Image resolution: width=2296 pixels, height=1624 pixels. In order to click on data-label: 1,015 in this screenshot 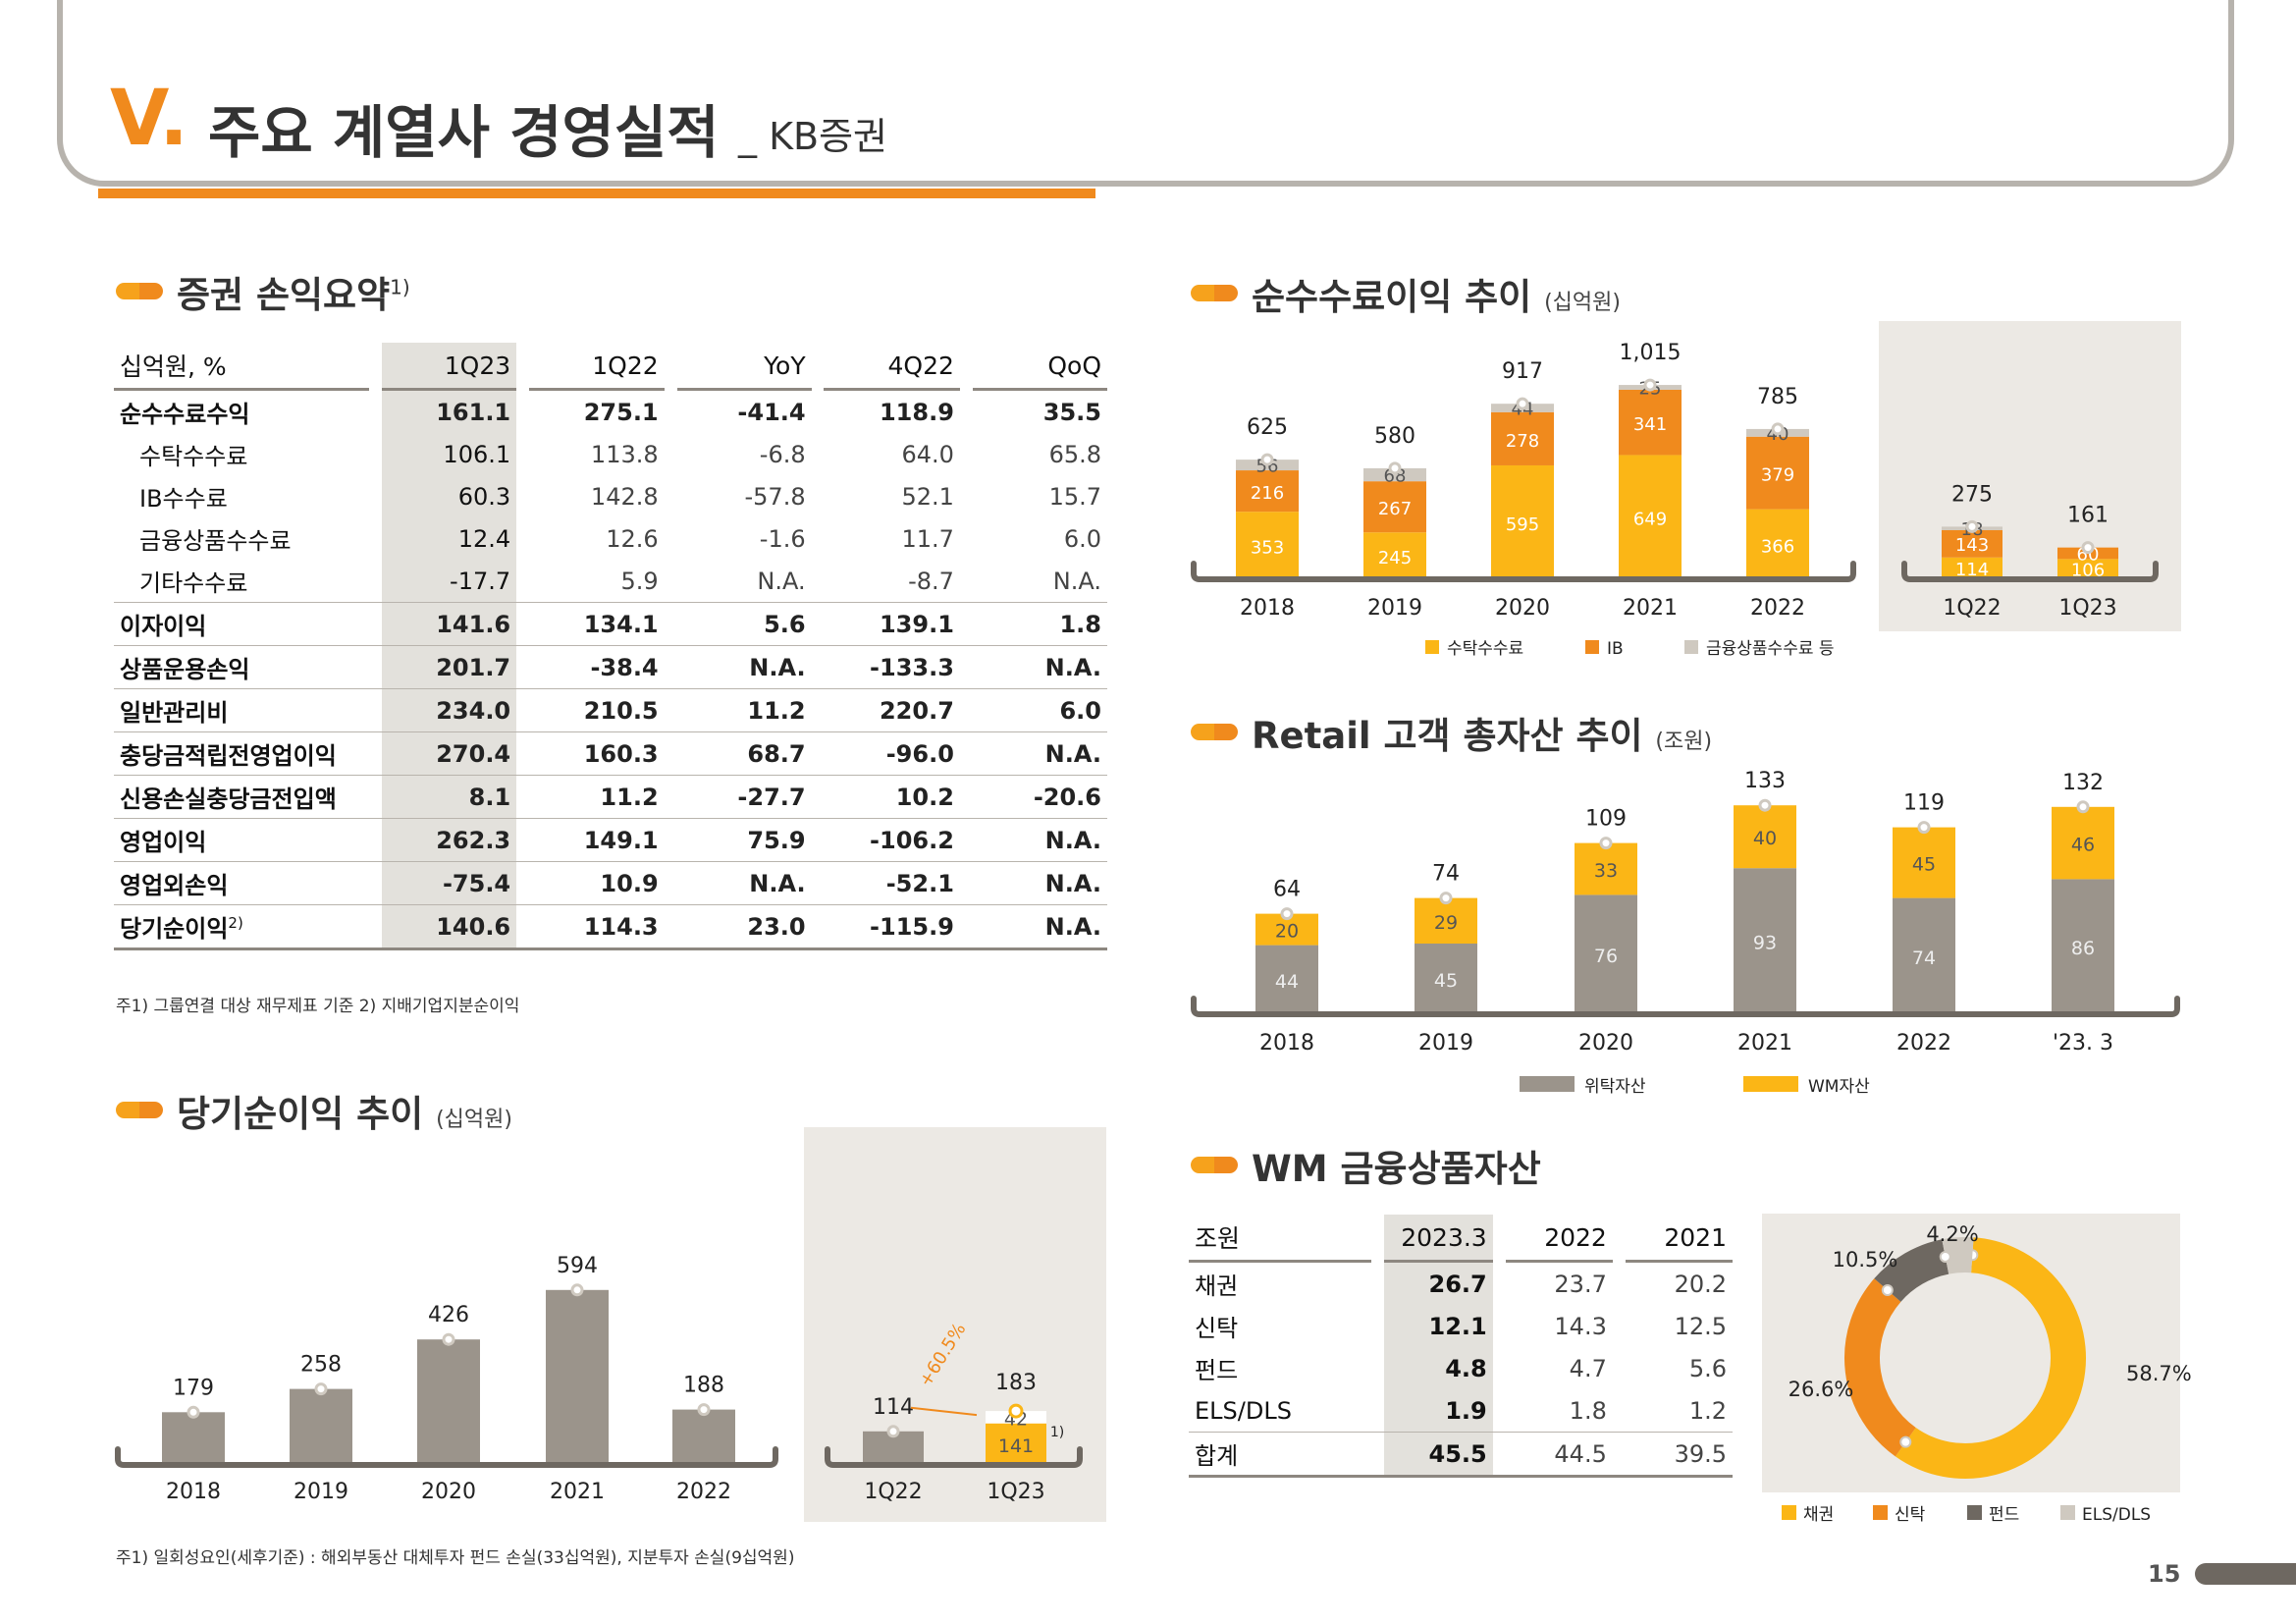, I will do `click(1651, 353)`.